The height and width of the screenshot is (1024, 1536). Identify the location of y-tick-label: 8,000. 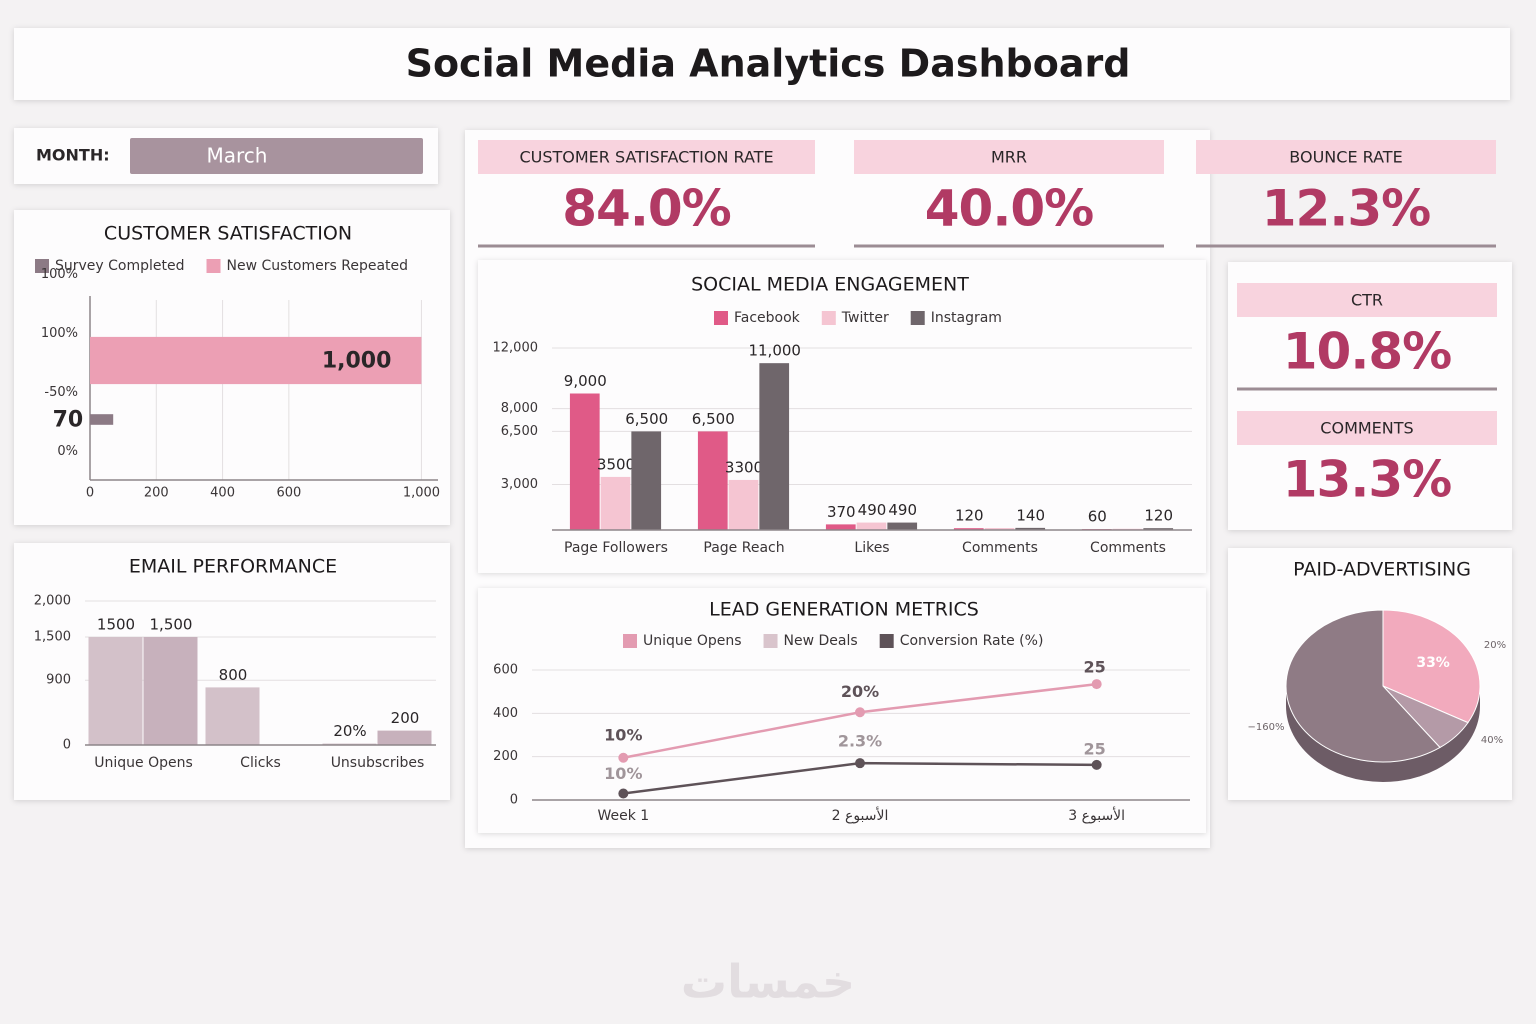
(519, 408).